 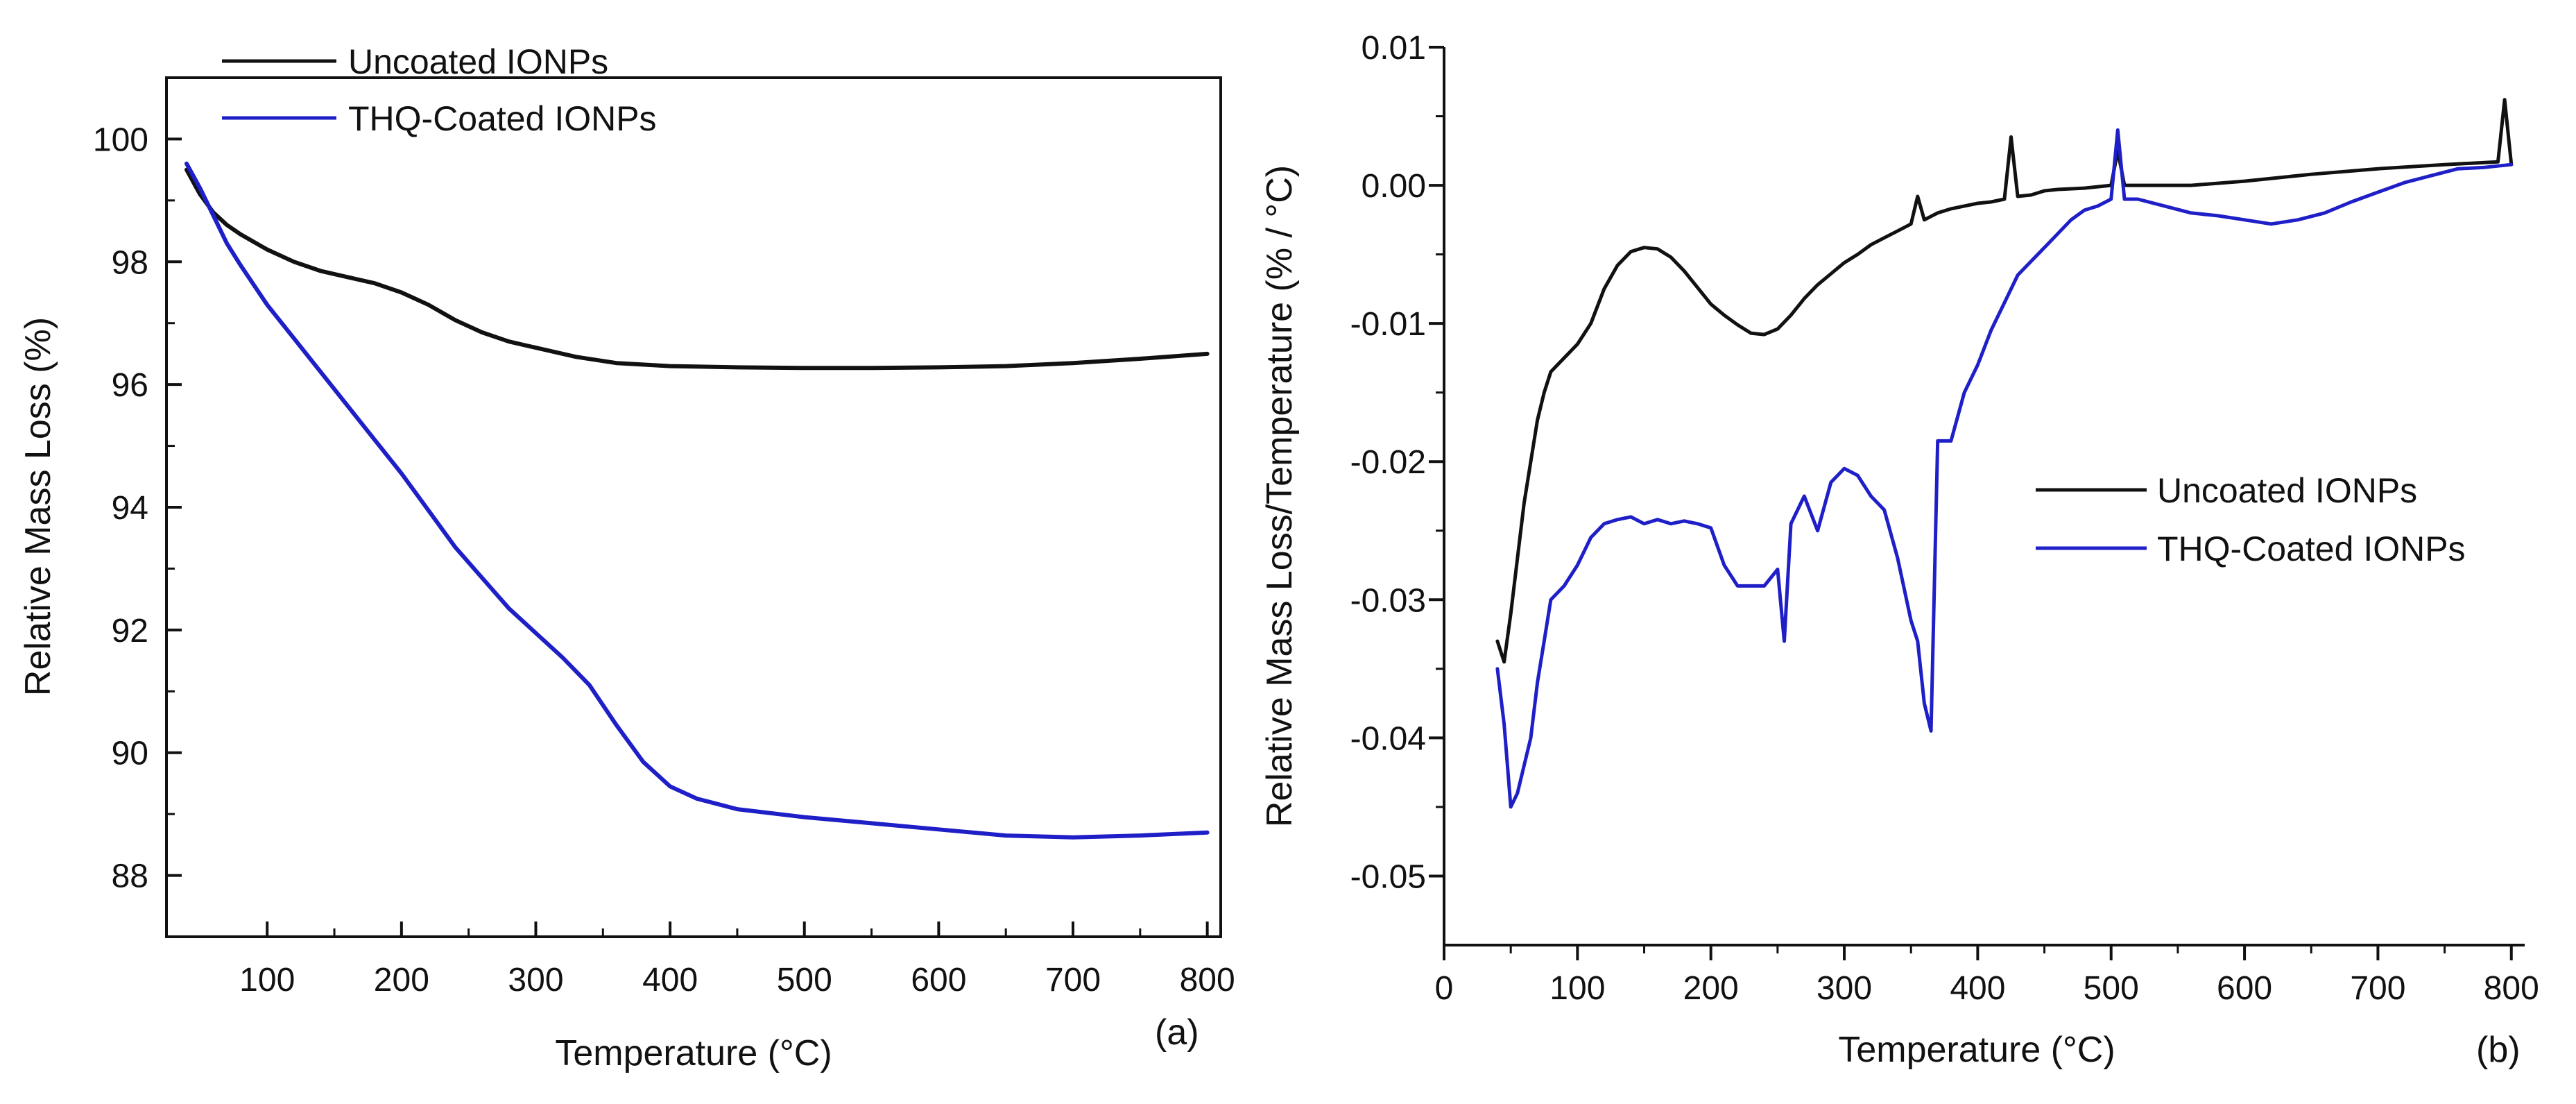 I want to click on panel-a-xlabel: Temperature (°C), so click(x=693, y=1053).